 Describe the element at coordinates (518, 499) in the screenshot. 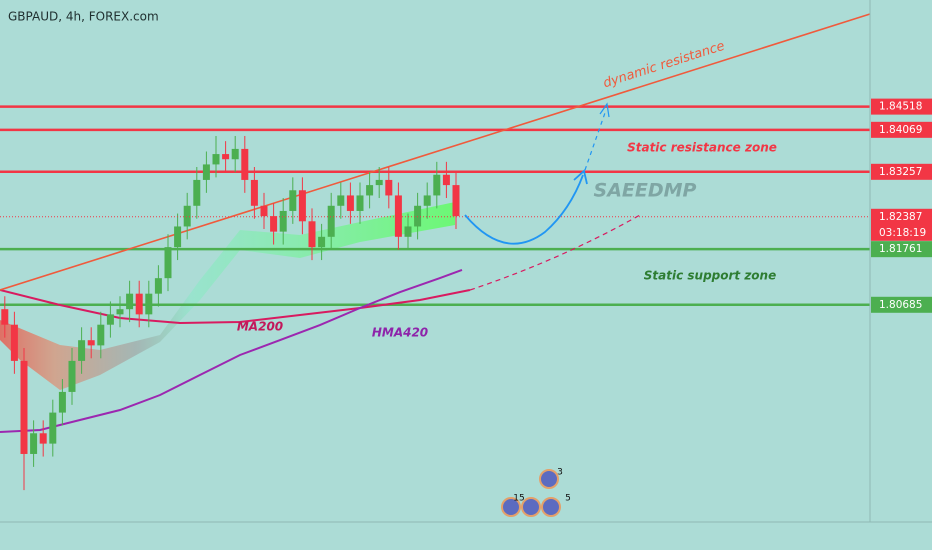

I see `event-count: 15` at that location.